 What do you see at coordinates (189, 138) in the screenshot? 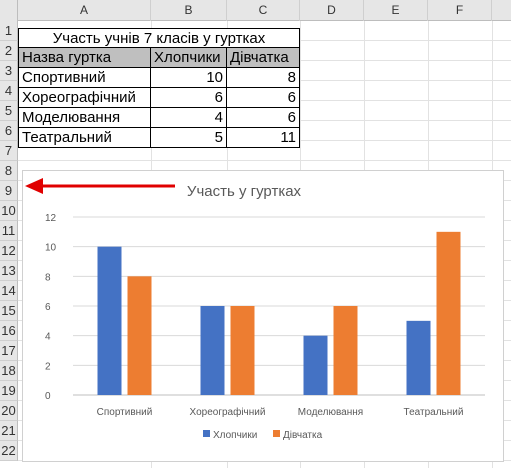
I see `table-cell-boys: 5` at bounding box center [189, 138].